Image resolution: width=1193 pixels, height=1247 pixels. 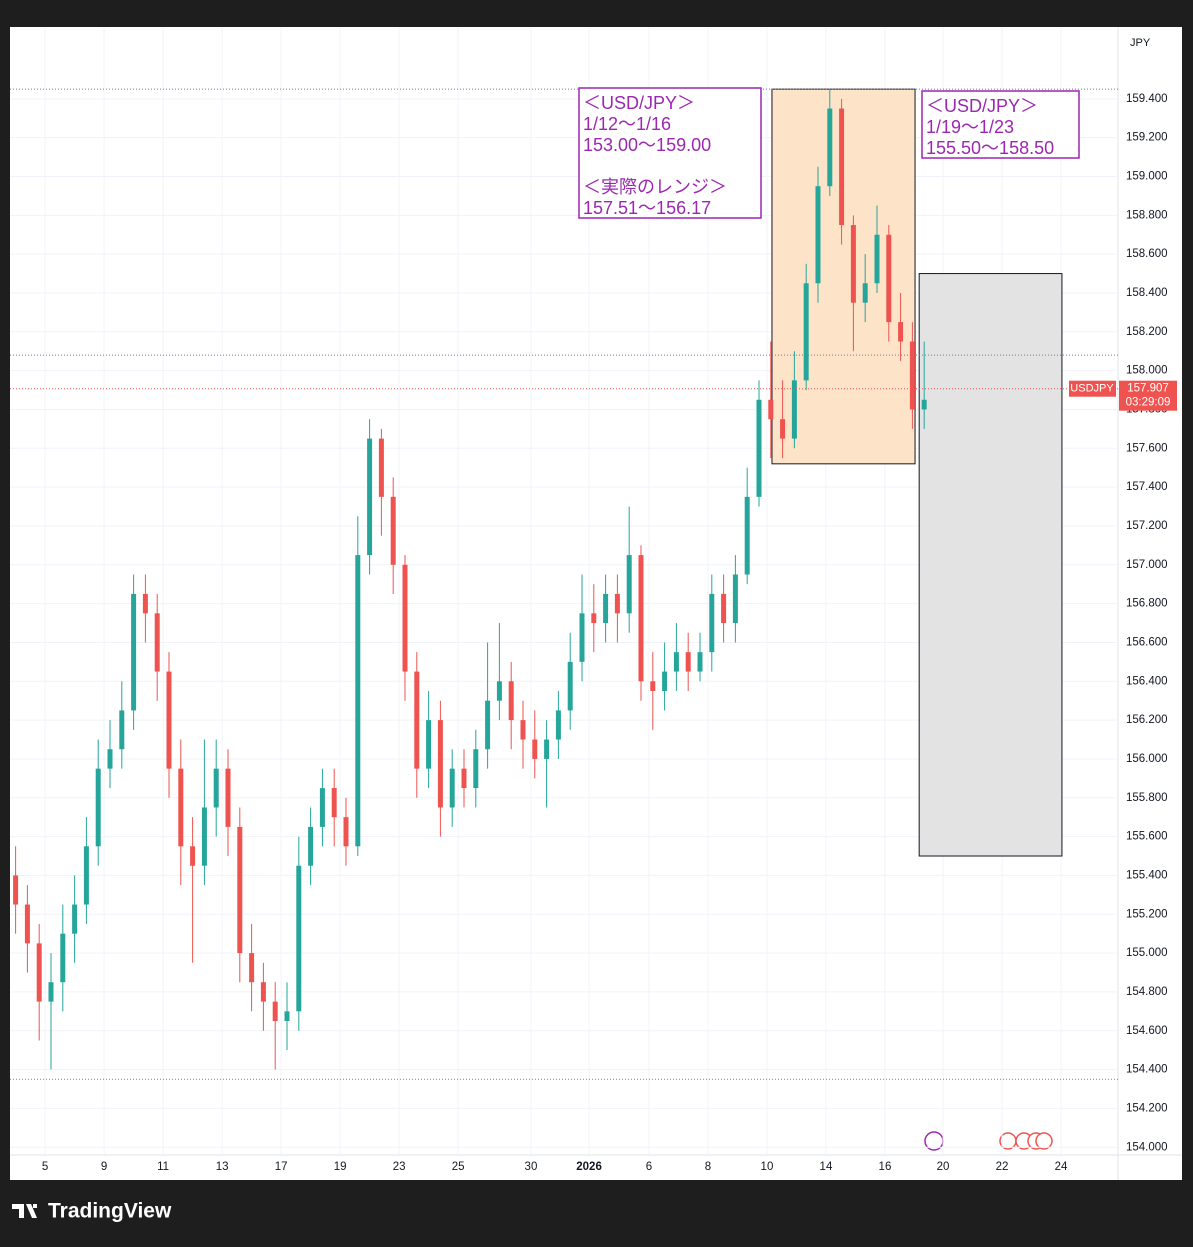 What do you see at coordinates (1147, 681) in the screenshot?
I see `y-tick-label: 156.400` at bounding box center [1147, 681].